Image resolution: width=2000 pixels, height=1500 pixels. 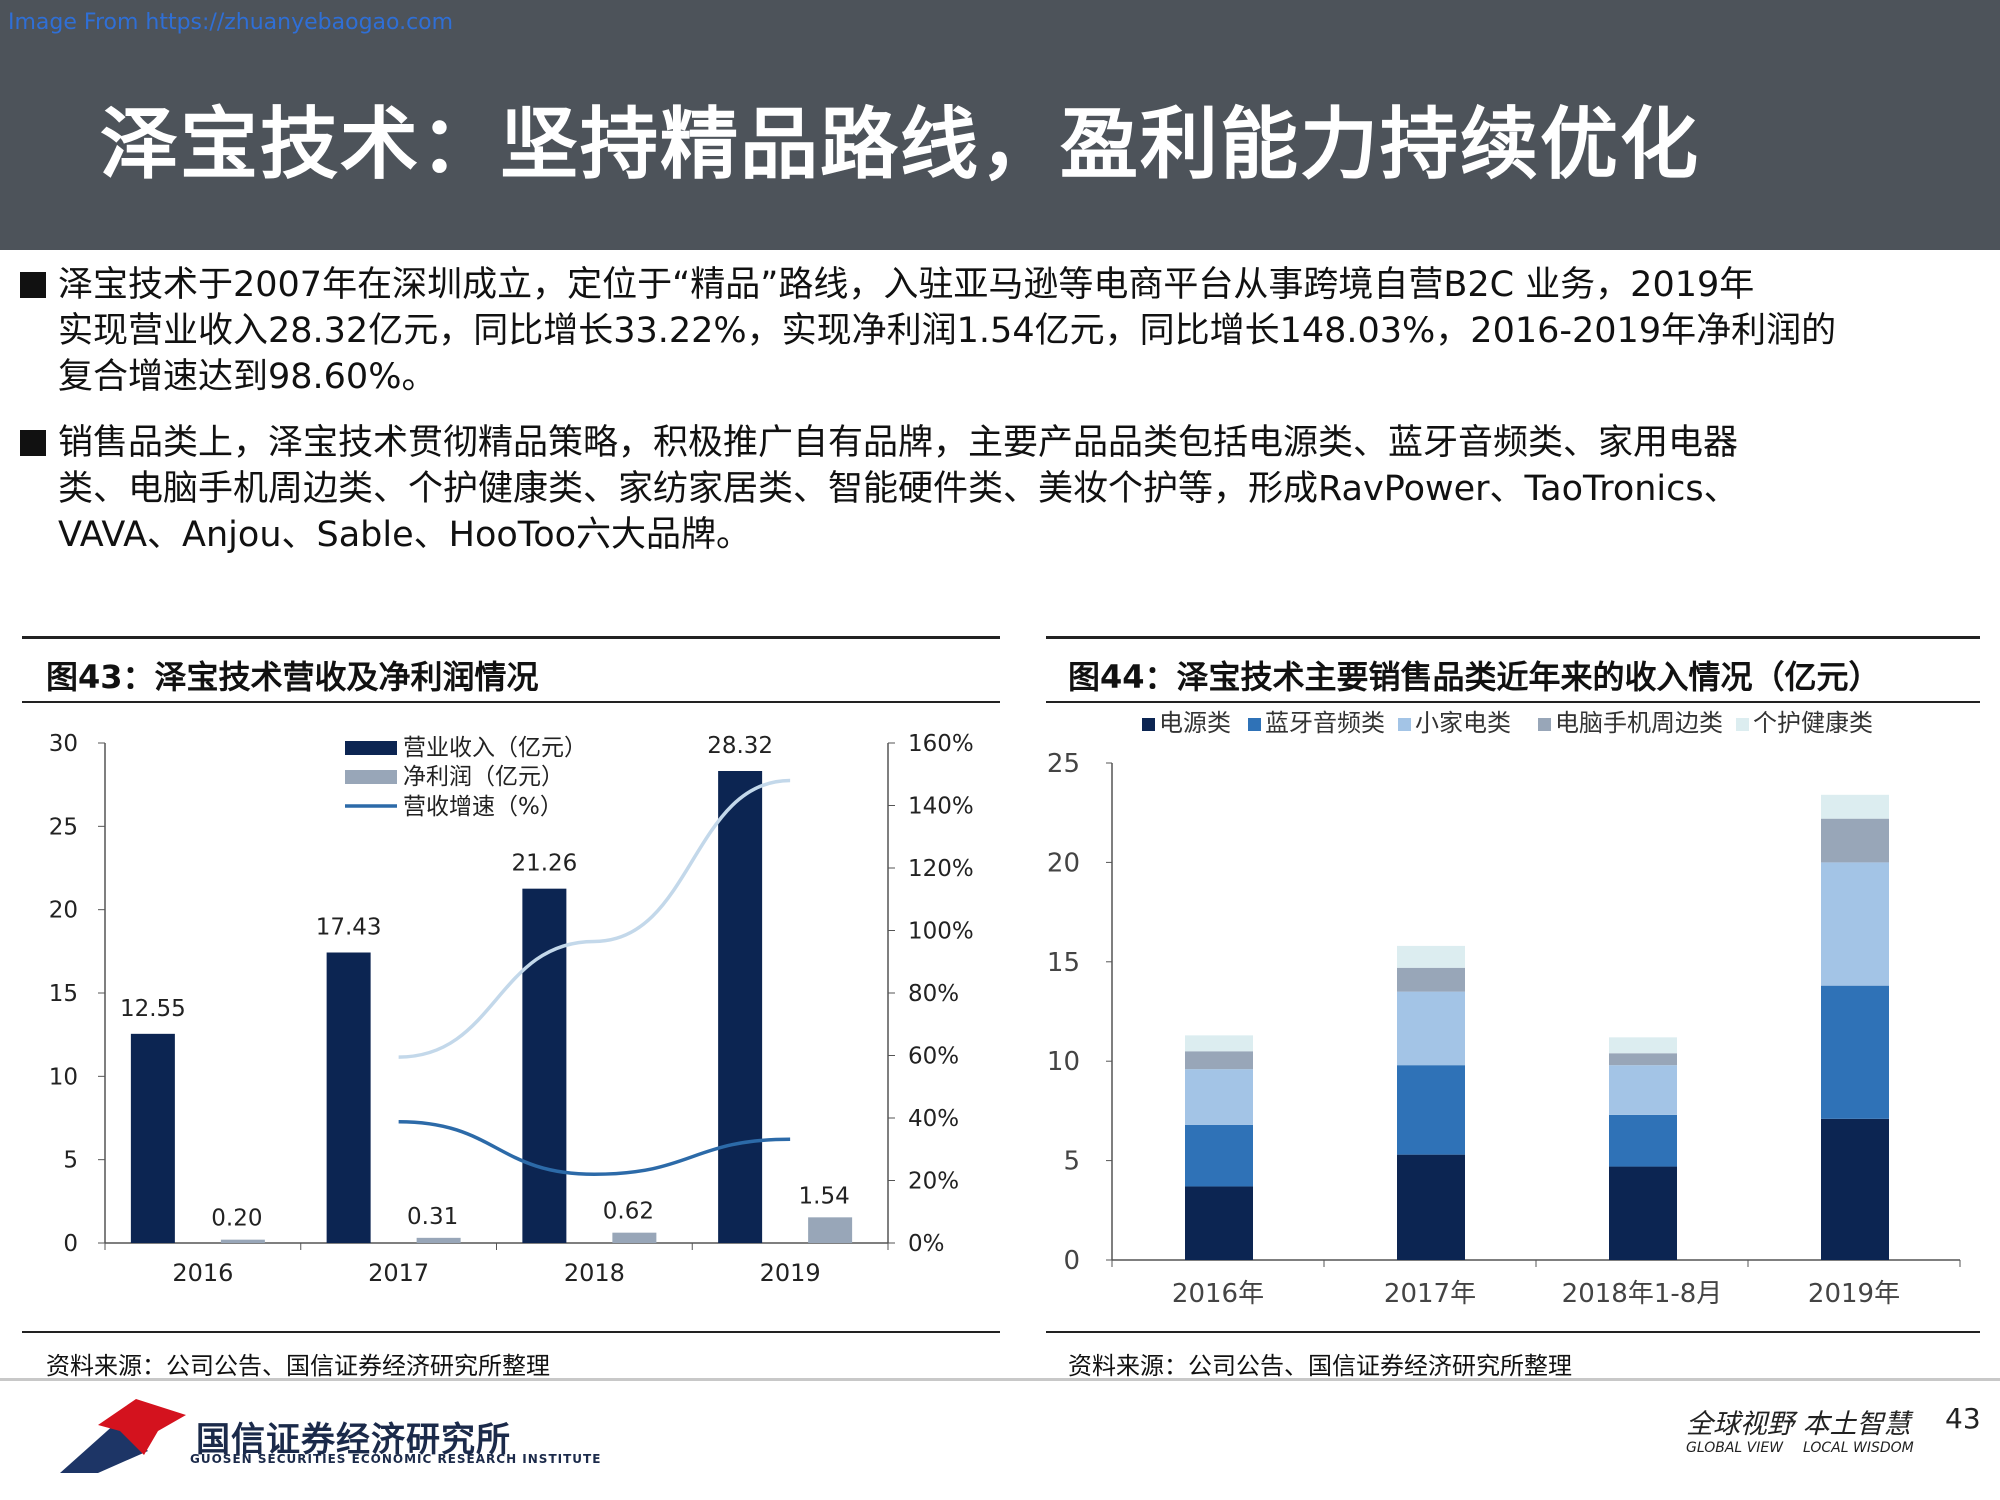 What do you see at coordinates (495, 748) in the screenshot?
I see `legend-label-revenue: 营业收入（亿元）` at bounding box center [495, 748].